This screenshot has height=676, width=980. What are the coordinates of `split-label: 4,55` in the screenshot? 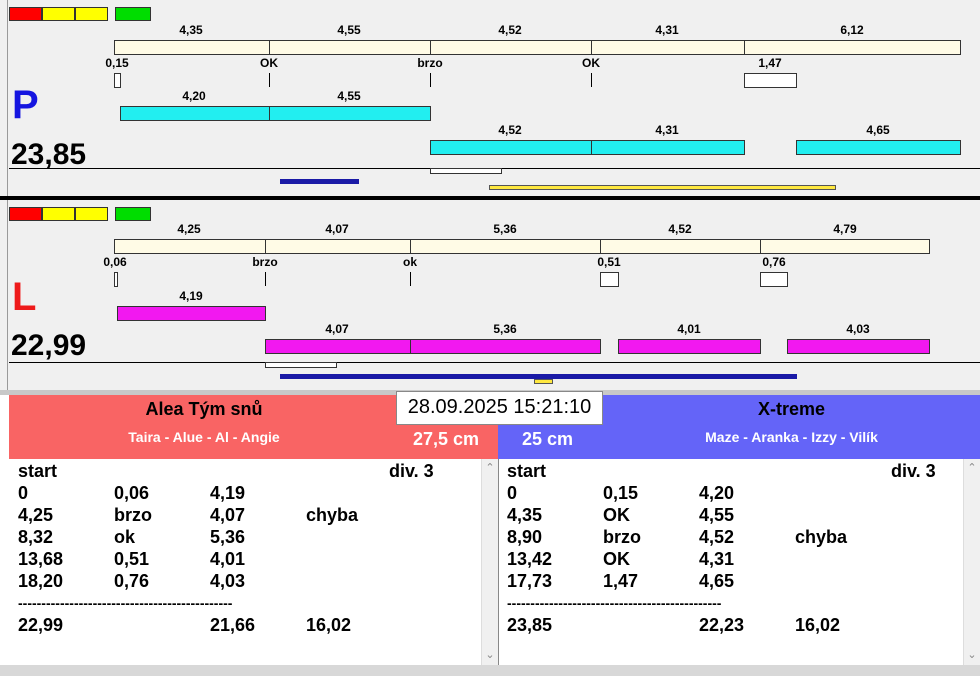 It's located at (349, 30).